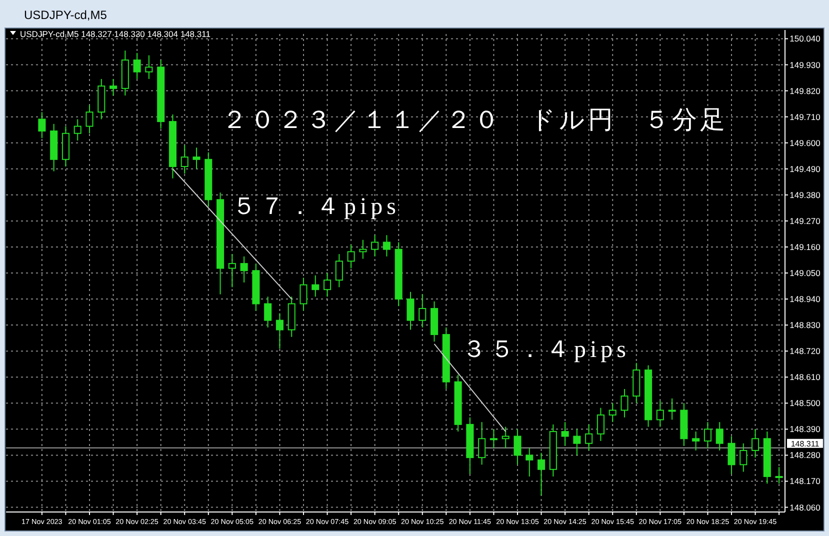 This screenshot has width=829, height=536. Describe the element at coordinates (66, 15) in the screenshot. I see `text: USDJPY-cd,M5` at that location.